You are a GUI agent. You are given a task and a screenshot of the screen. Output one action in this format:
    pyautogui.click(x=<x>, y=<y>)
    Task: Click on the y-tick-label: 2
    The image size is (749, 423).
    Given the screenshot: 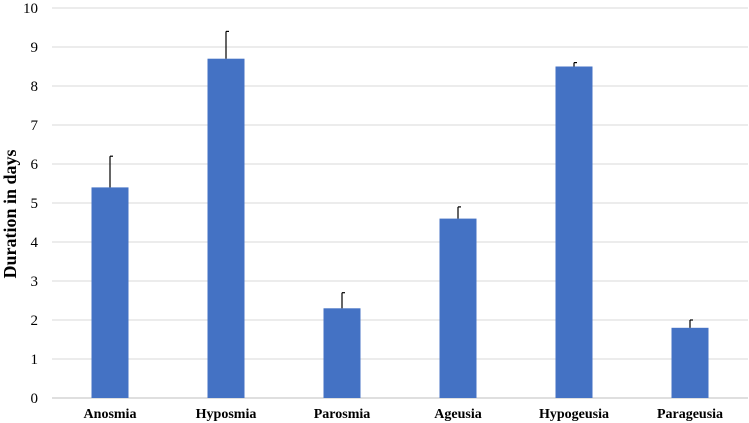 What is the action you would take?
    pyautogui.click(x=35, y=321)
    